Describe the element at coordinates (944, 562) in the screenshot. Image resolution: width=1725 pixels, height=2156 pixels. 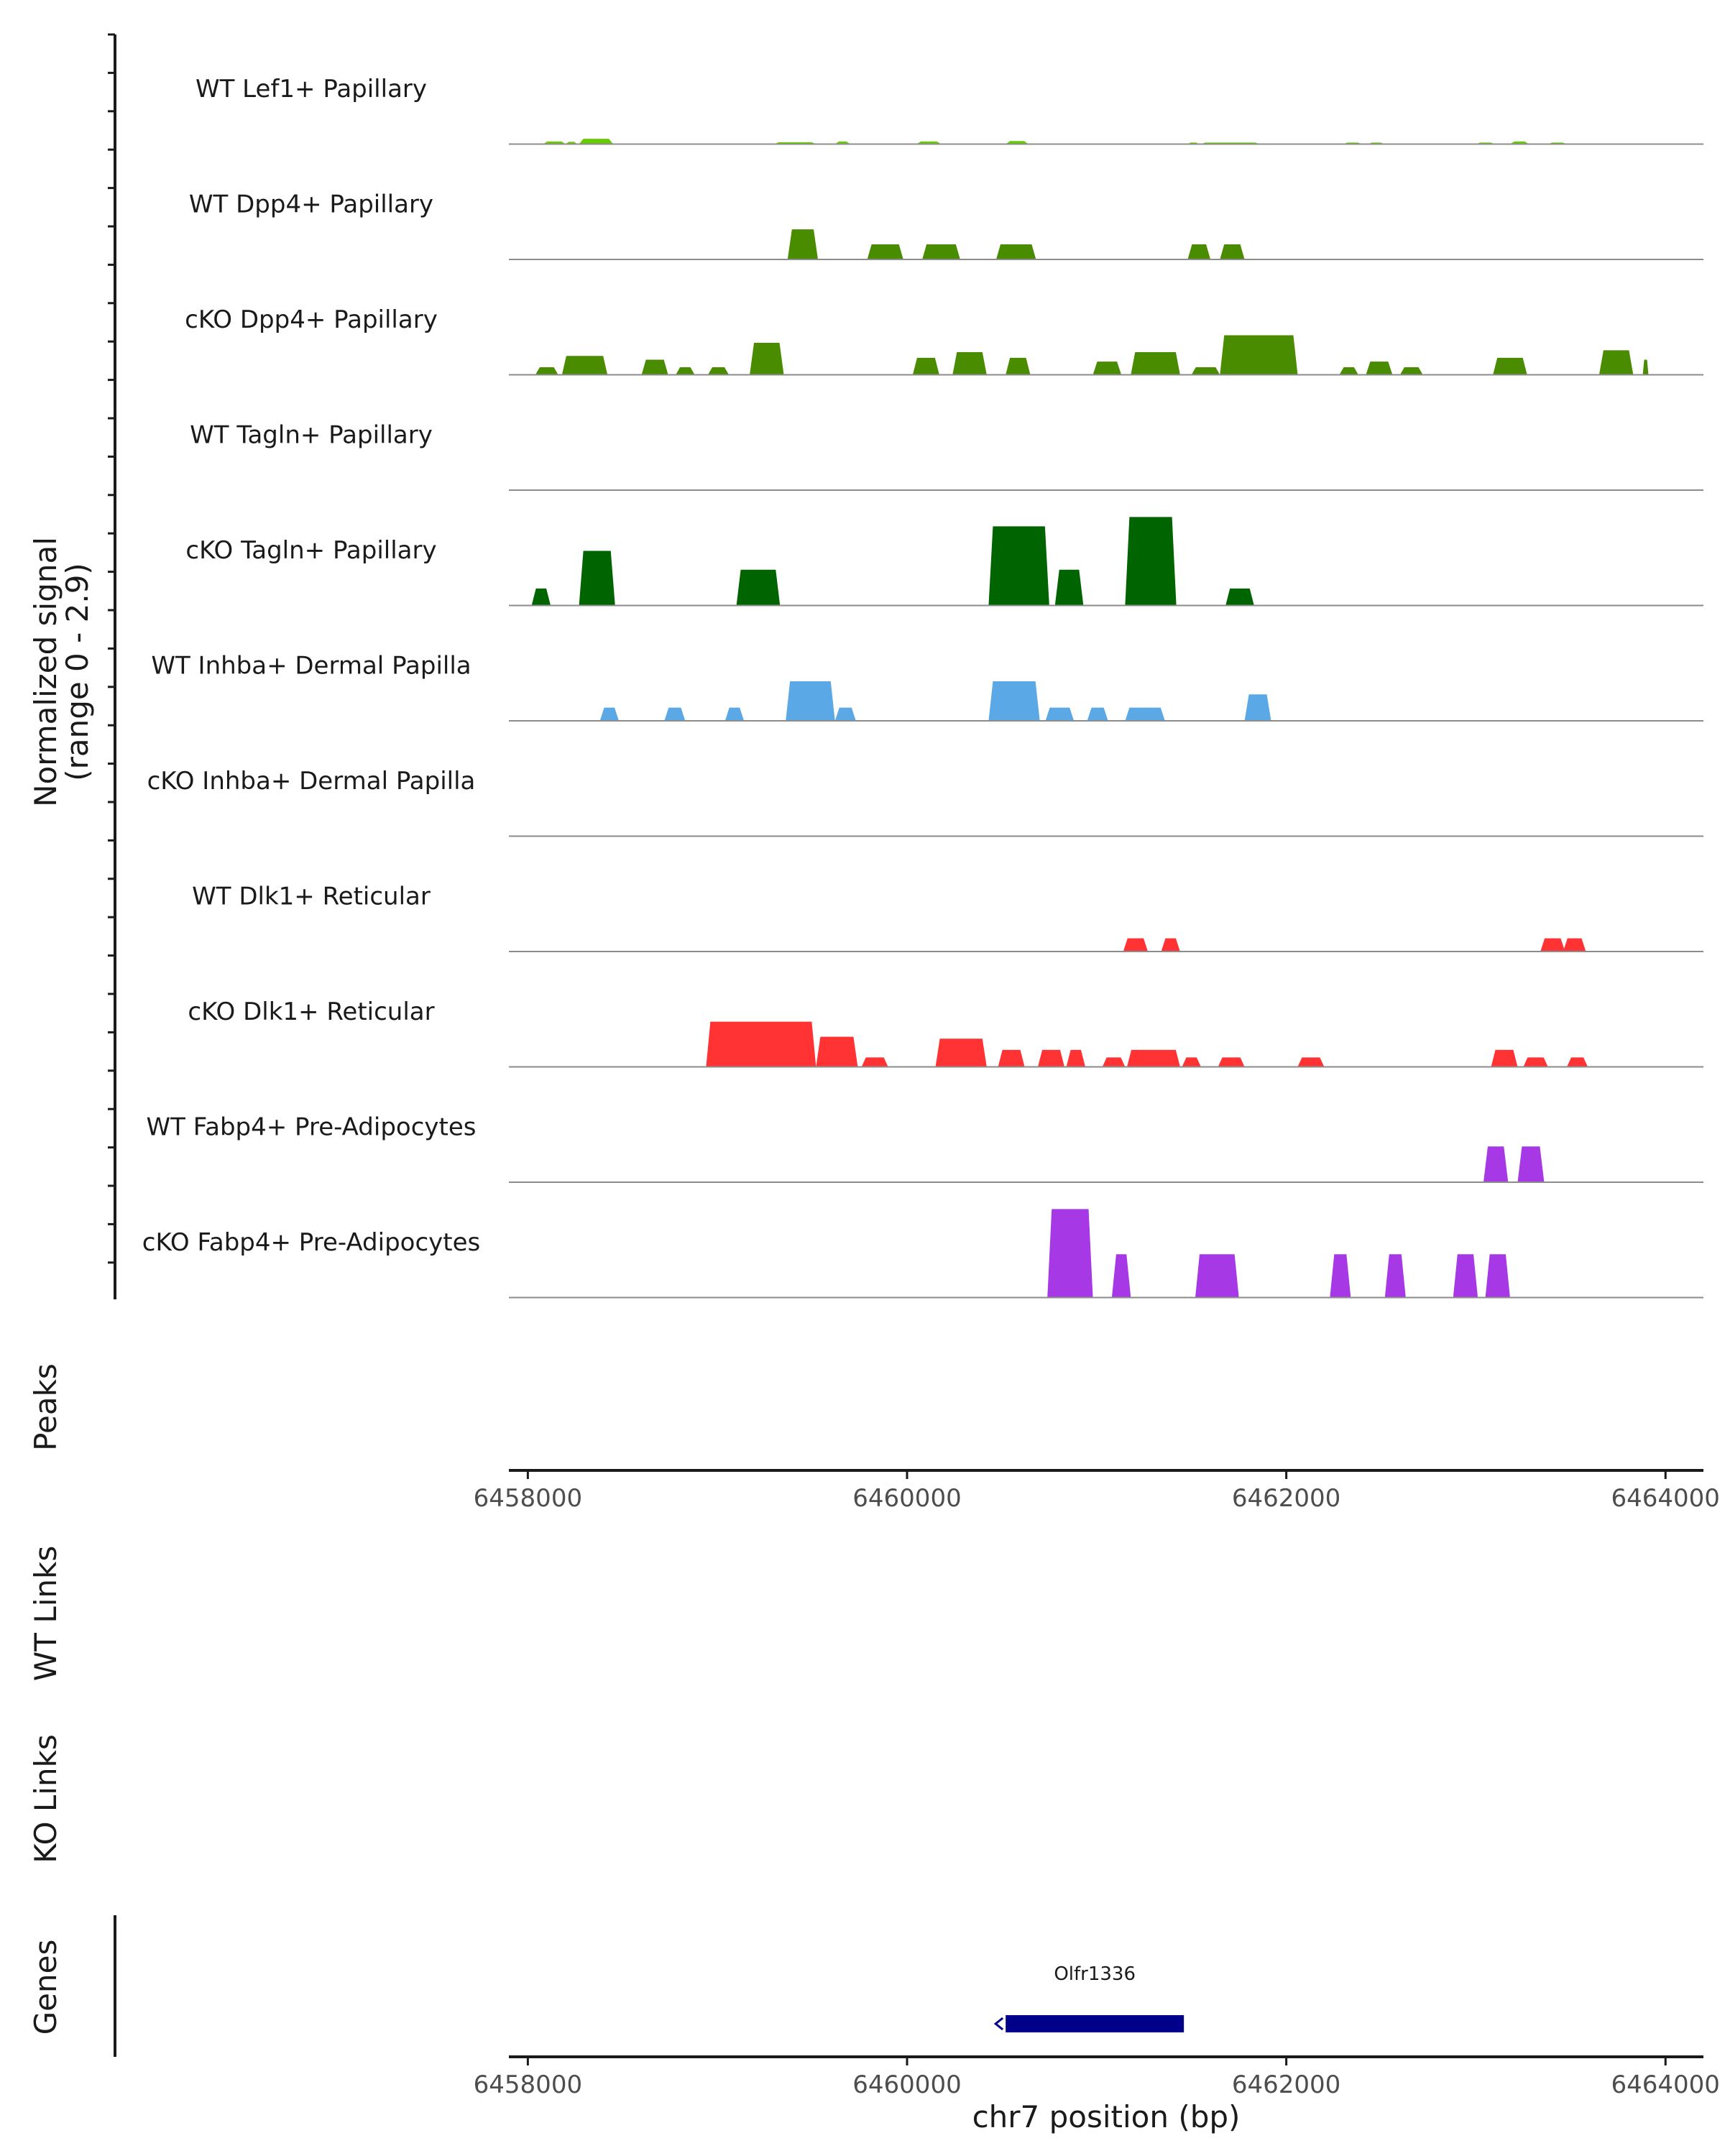
I see `track: cKO Tagln+ Papillary` at that location.